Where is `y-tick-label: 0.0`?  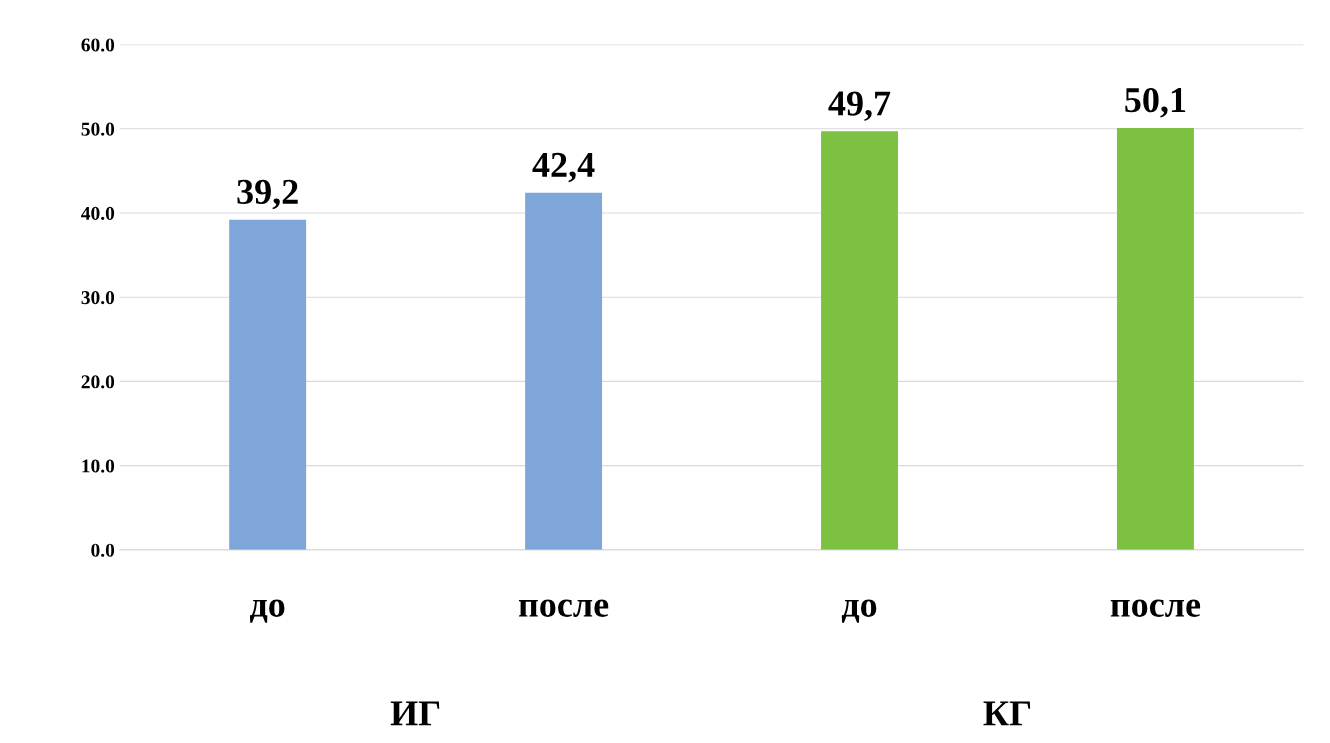 y-tick-label: 0.0 is located at coordinates (103, 550).